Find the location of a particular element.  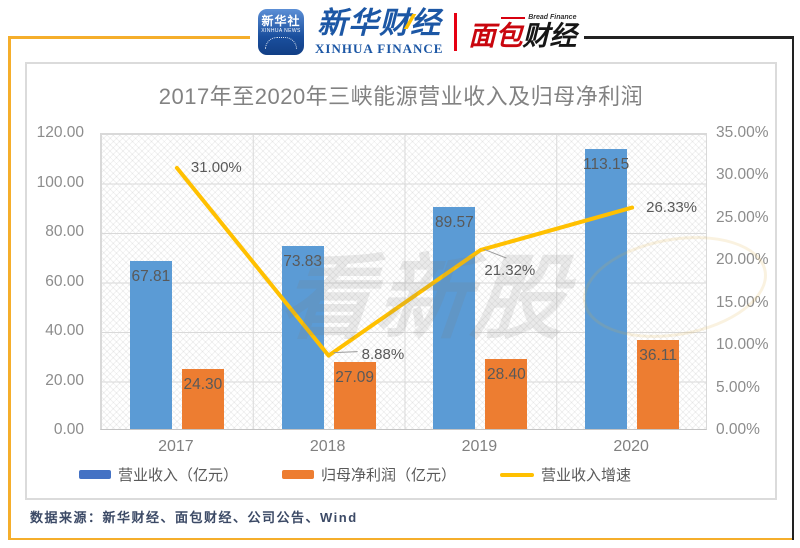

revenue-bar-value-label: 67.81 is located at coordinates (151, 277).